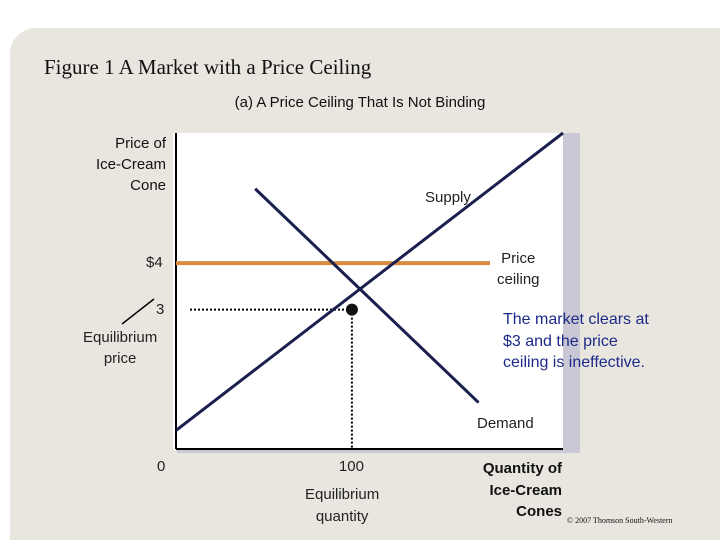 The height and width of the screenshot is (540, 720). What do you see at coordinates (161, 466) in the screenshot?
I see `origin-label: 0` at bounding box center [161, 466].